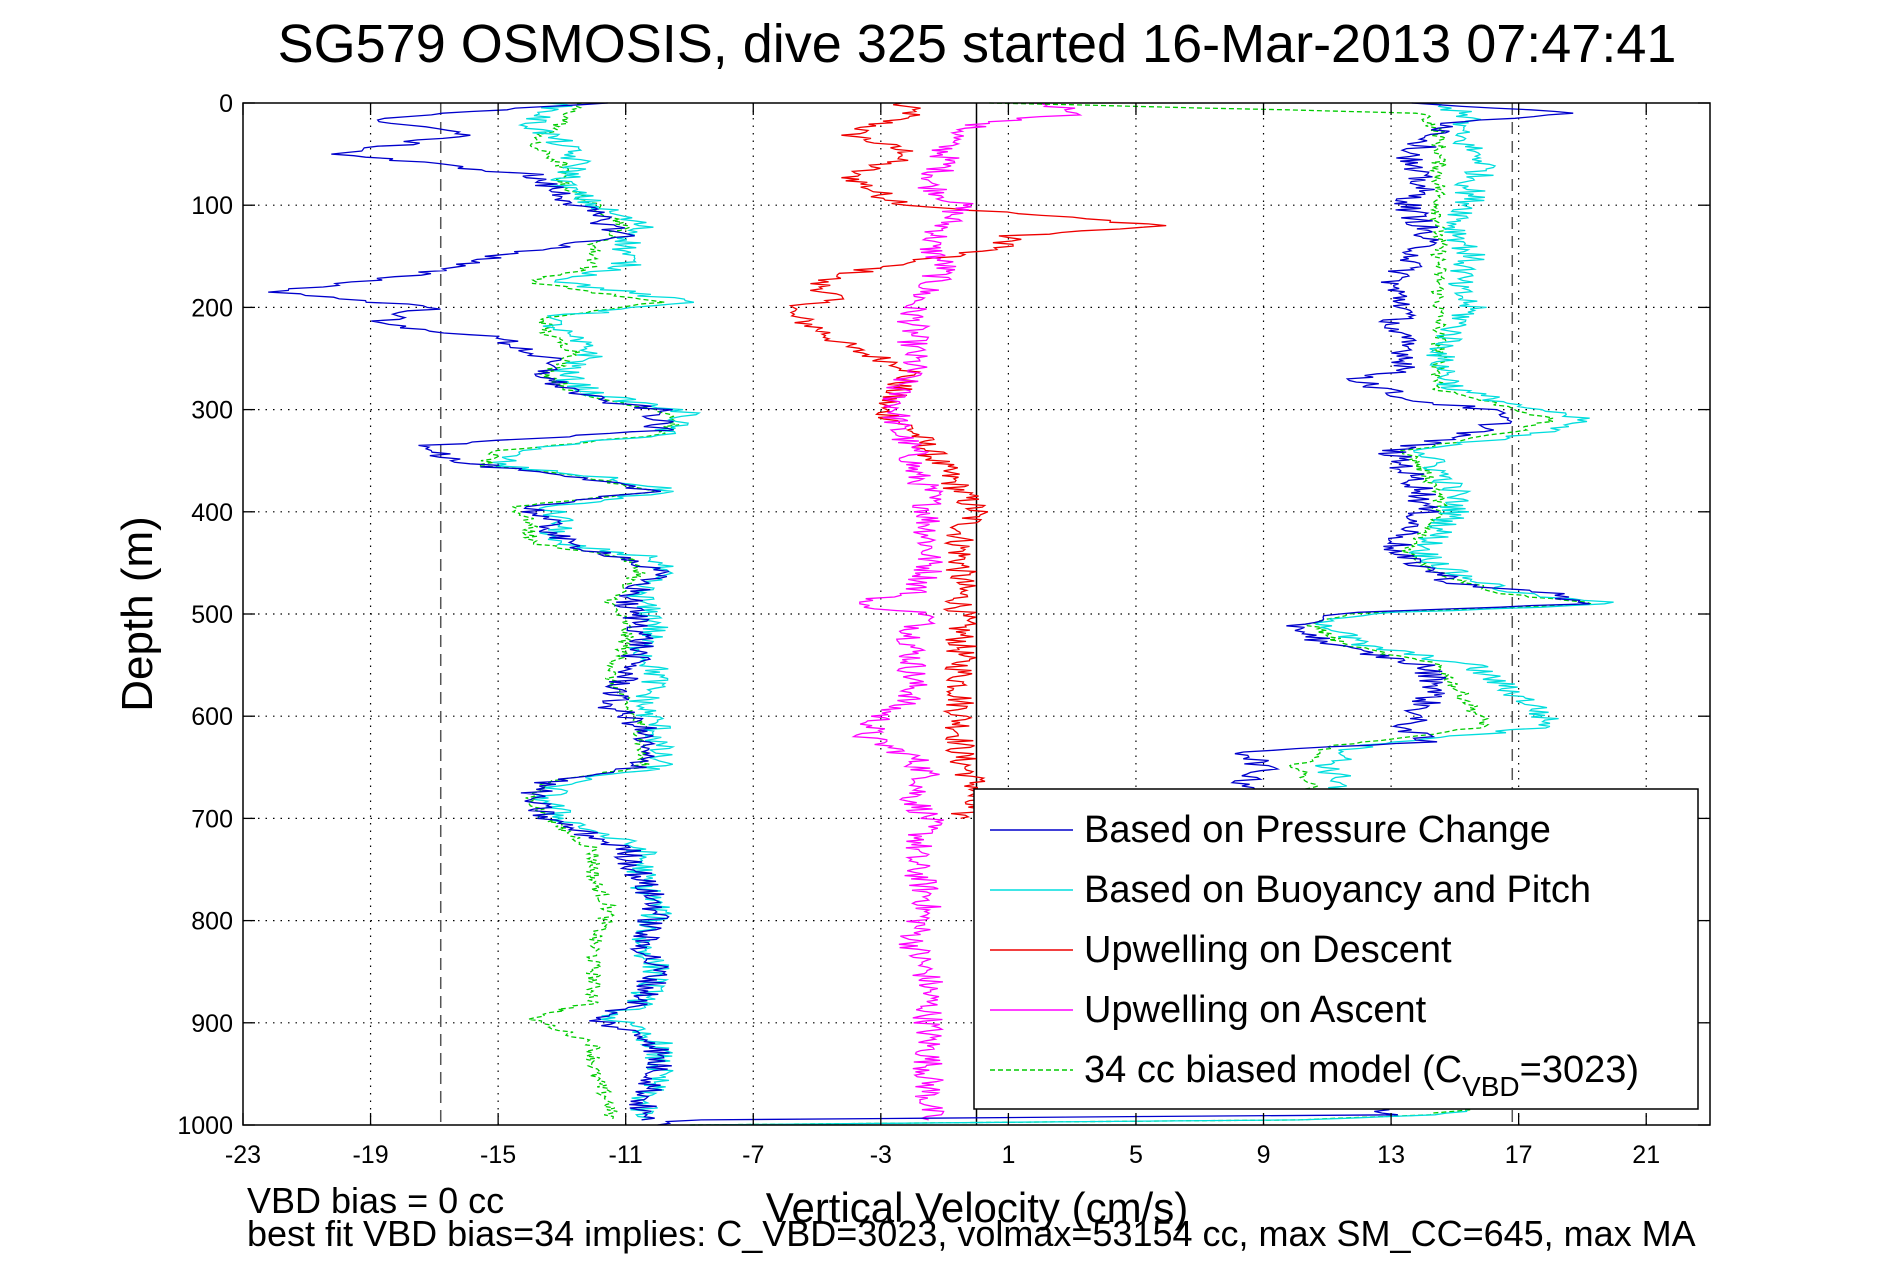 The height and width of the screenshot is (1262, 1891). What do you see at coordinates (212, 513) in the screenshot?
I see `y-tick-label: 400` at bounding box center [212, 513].